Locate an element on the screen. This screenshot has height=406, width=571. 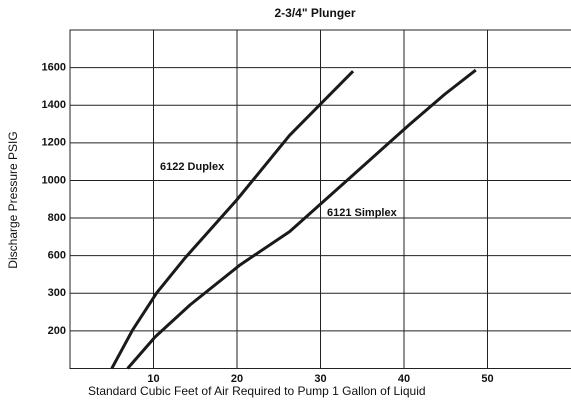
x-tick-label: 20 is located at coordinates (237, 379).